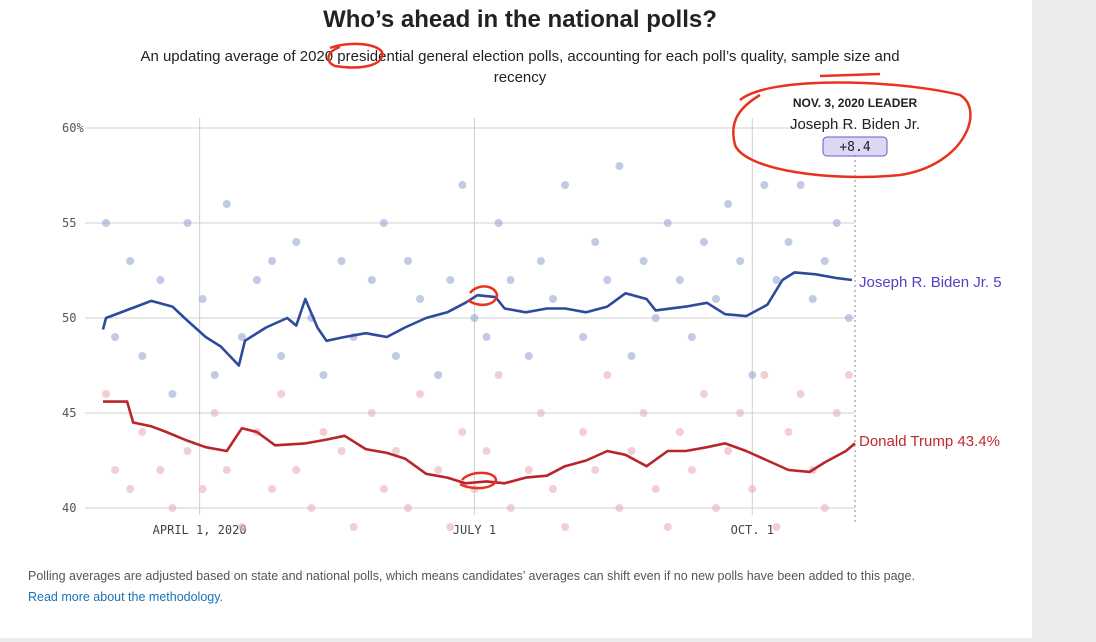  Describe the element at coordinates (855, 103) in the screenshot. I see `leader-heading: NOV. 3, 2020 LEADER` at that location.